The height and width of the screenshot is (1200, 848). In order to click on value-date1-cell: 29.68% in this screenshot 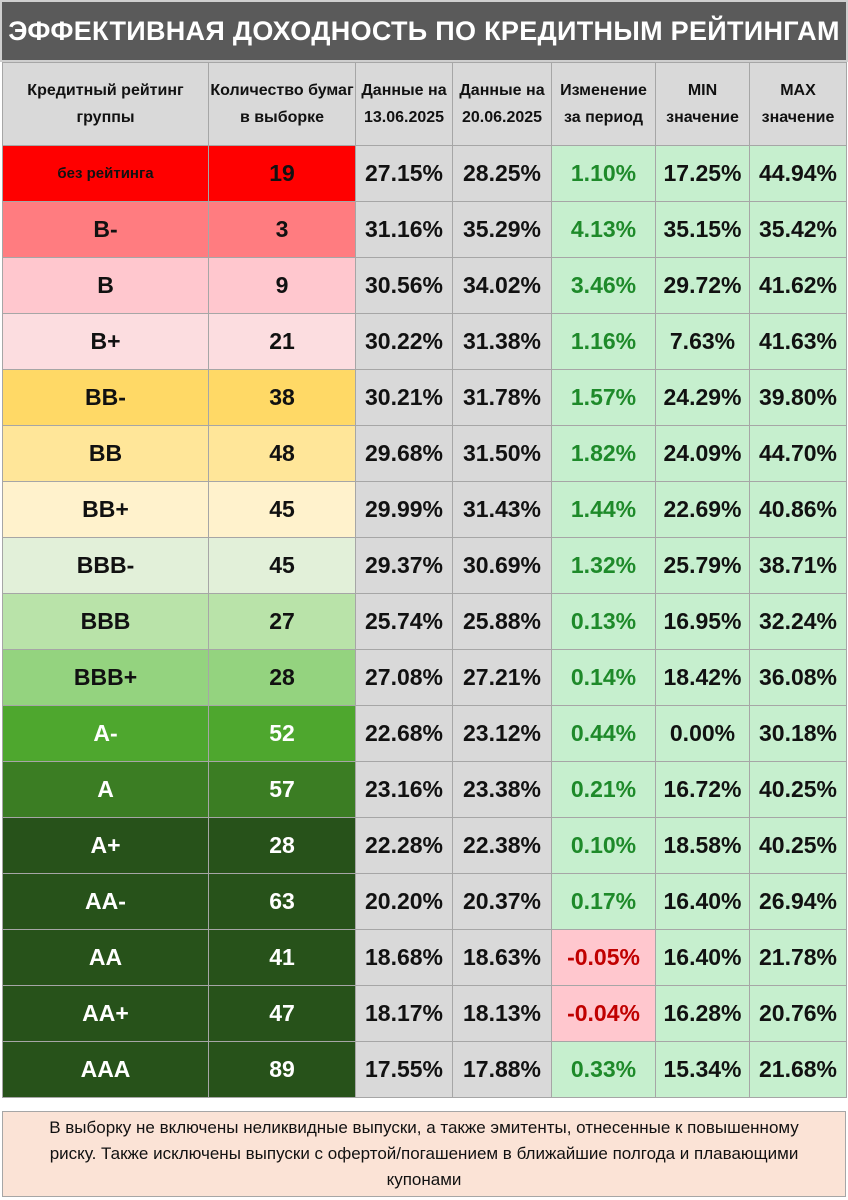, I will do `click(404, 453)`.